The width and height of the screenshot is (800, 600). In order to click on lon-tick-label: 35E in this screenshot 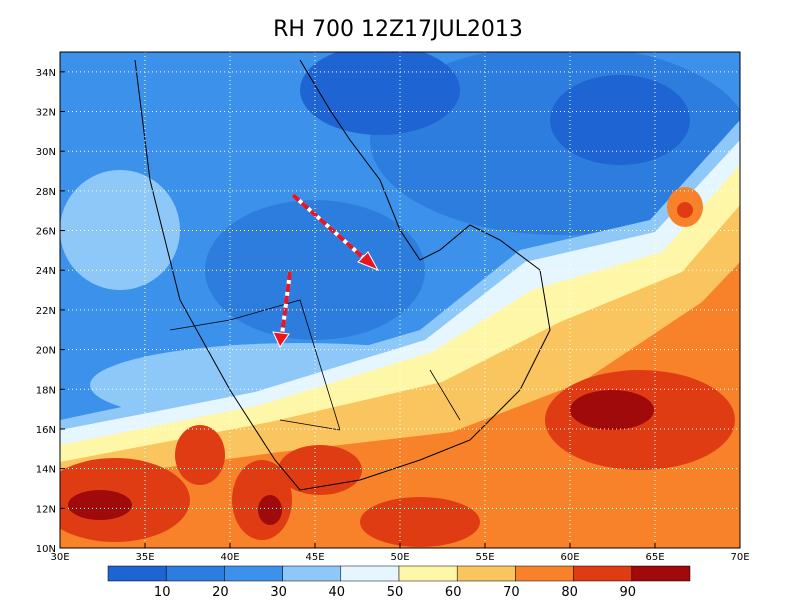, I will do `click(144, 557)`.